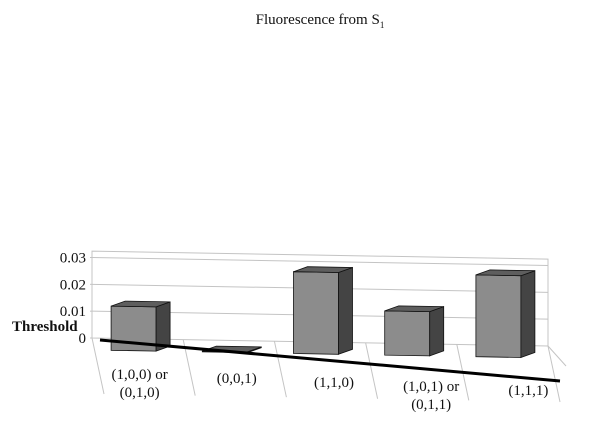  What do you see at coordinates (528, 391) in the screenshot?
I see `x-tick-label: (1,1,1)` at bounding box center [528, 391].